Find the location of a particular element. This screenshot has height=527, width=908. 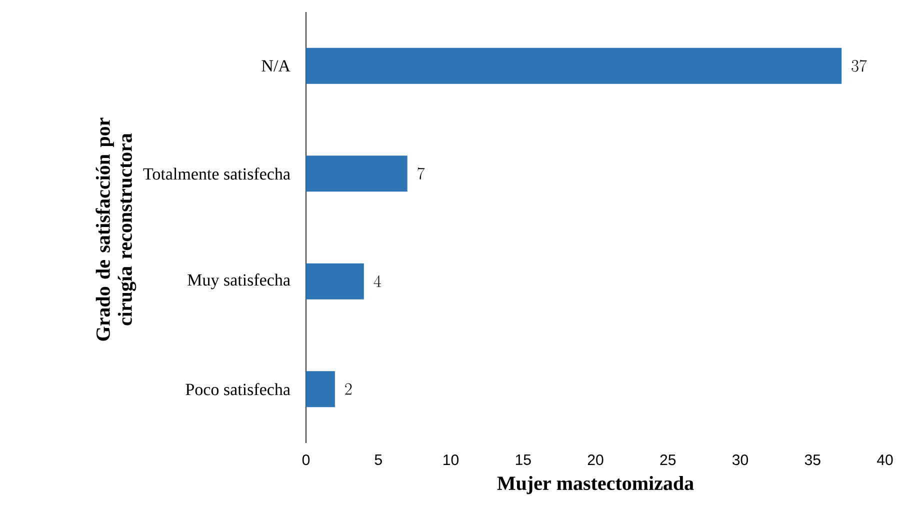

y-tick-label: Muy satisfecha is located at coordinates (239, 282).